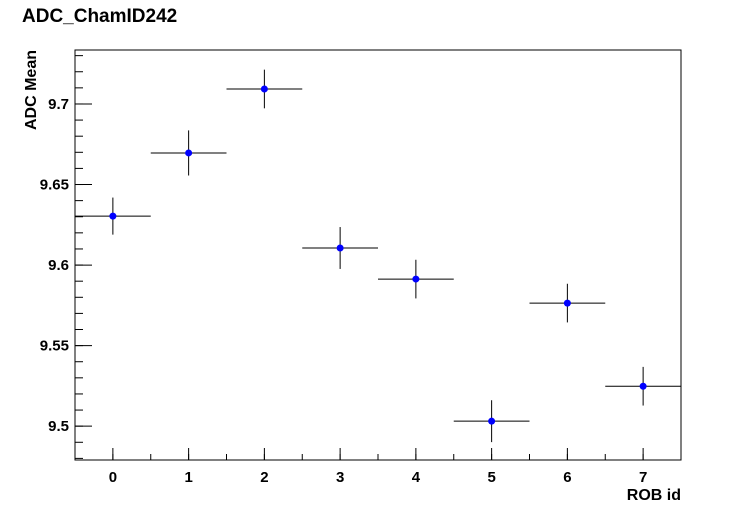 The height and width of the screenshot is (511, 756). I want to click on x-tick-label: 7, so click(643, 477).